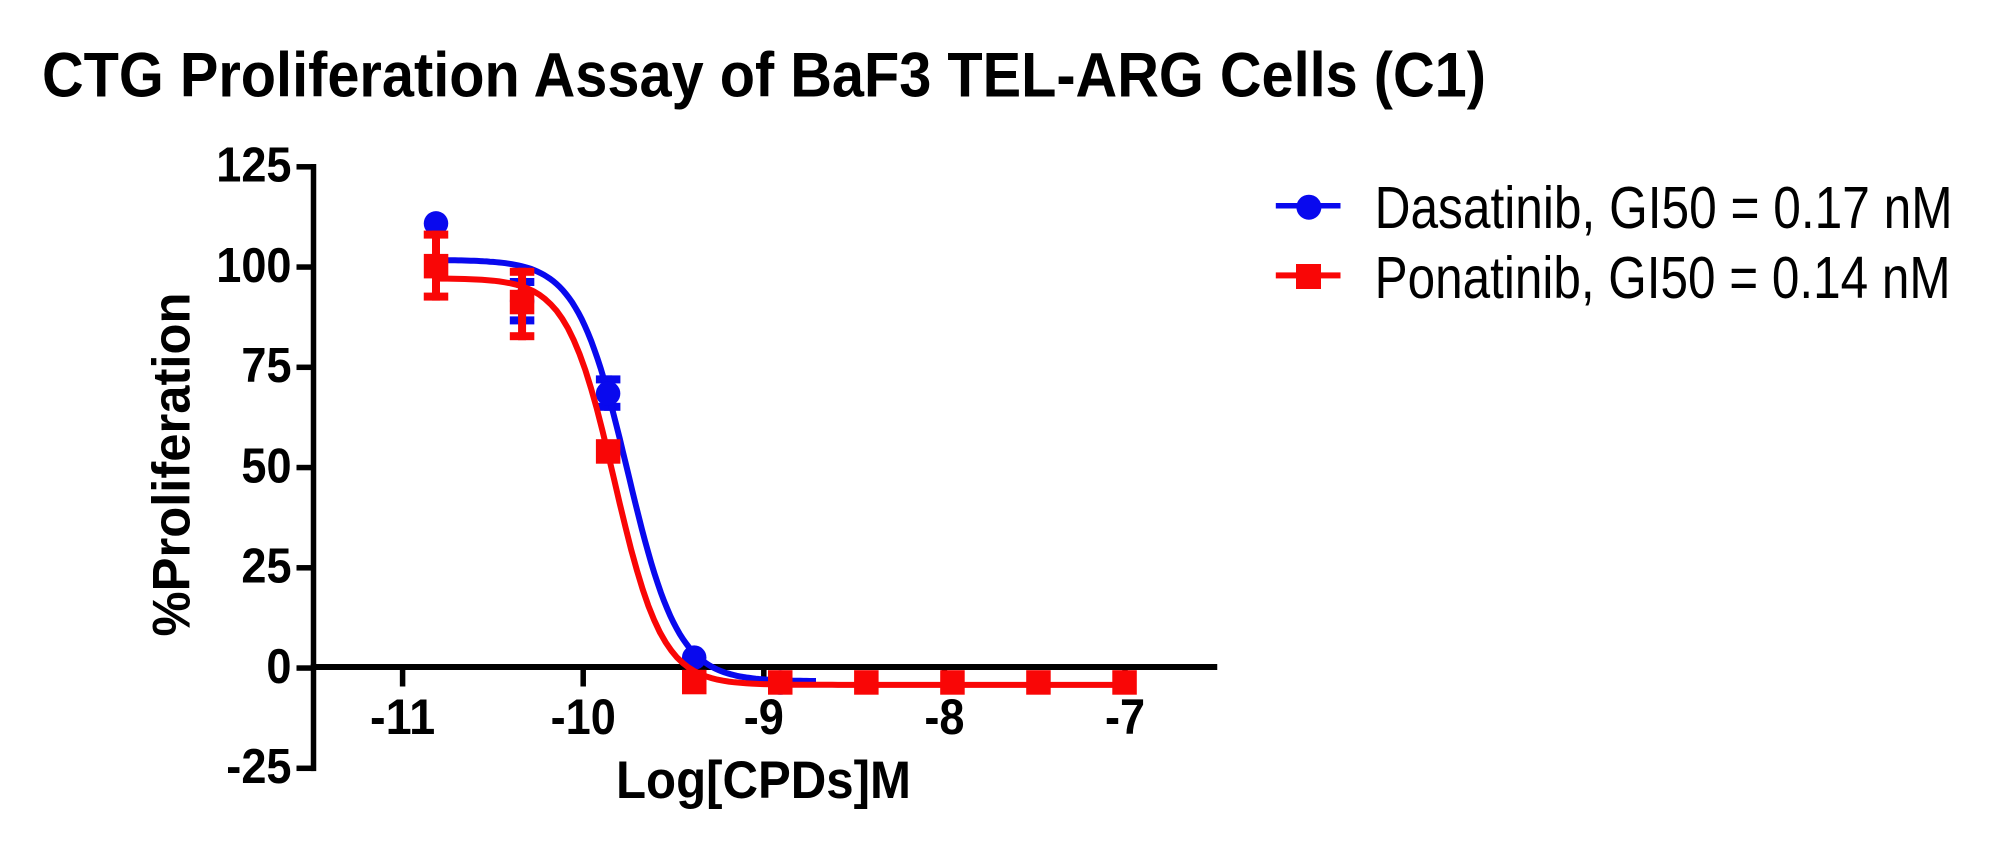 The width and height of the screenshot is (1994, 857). Describe the element at coordinates (1664, 208) in the screenshot. I see `svg-text: Dasatinib, GI50 = 0.17 nM` at that location.